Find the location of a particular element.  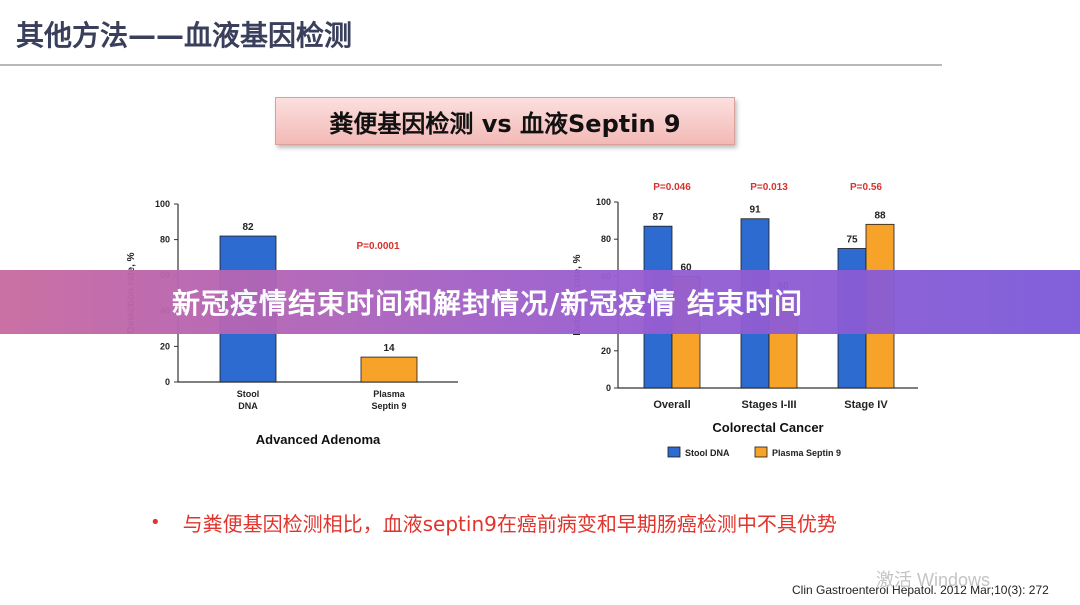

chart2-data-label: 88 is located at coordinates (880, 215).